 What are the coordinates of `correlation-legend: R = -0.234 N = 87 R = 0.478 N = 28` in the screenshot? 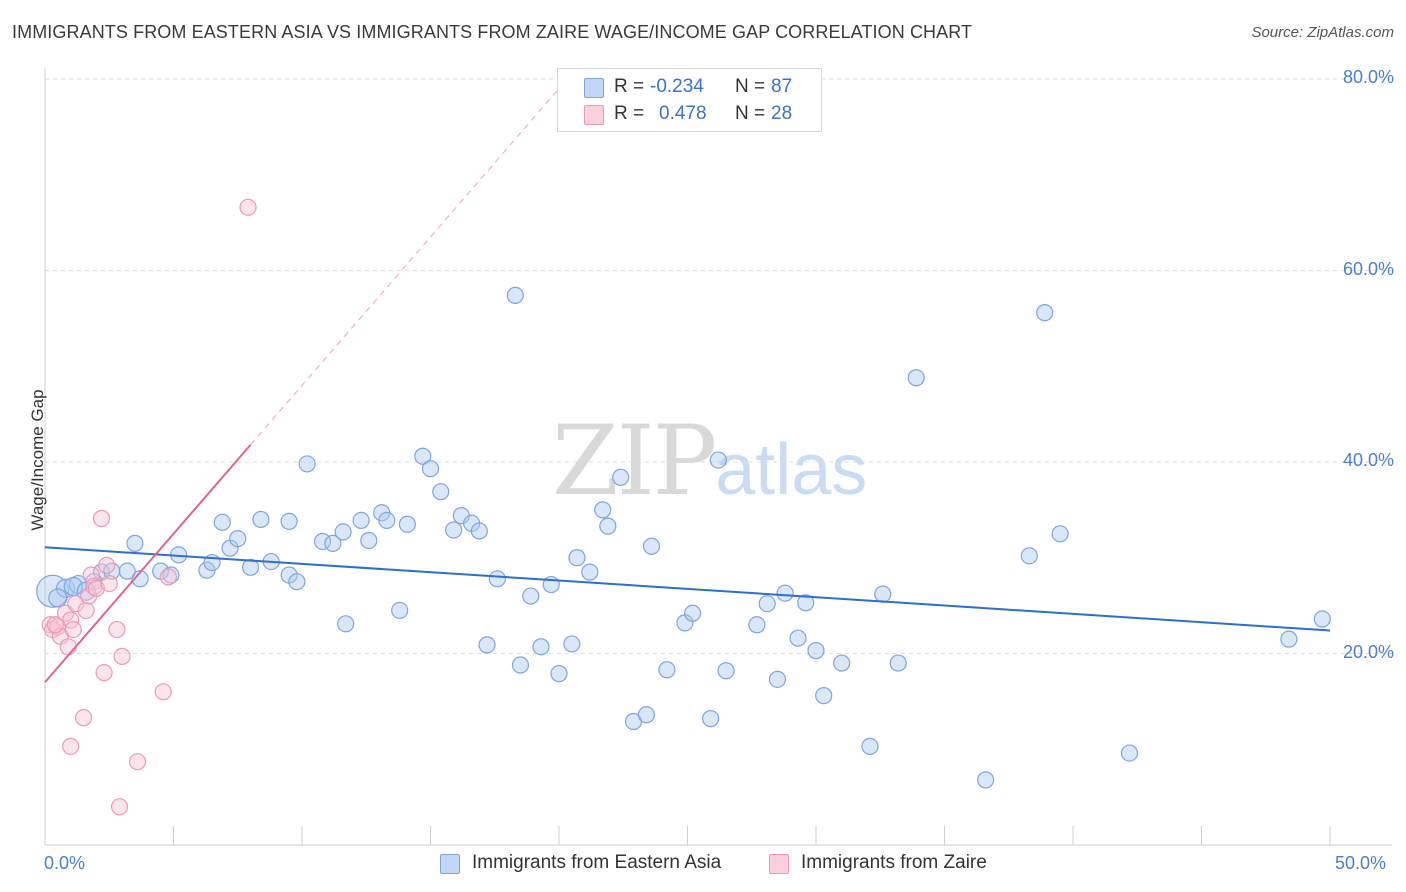 It's located at (689, 100).